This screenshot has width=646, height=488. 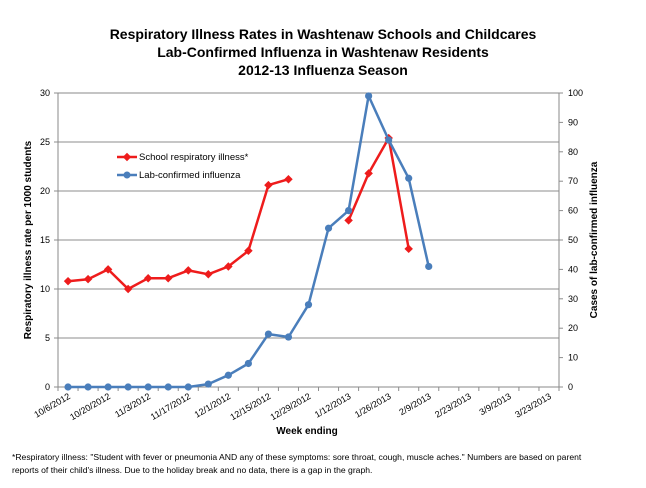 I want to click on y-left-tick-label: 10, so click(x=45, y=289).